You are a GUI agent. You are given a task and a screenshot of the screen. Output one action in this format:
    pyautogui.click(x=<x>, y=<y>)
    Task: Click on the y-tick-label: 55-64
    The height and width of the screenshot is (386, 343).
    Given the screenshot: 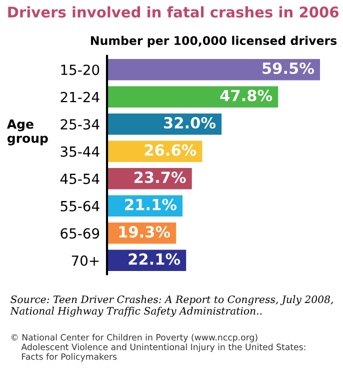 What is the action you would take?
    pyautogui.click(x=80, y=206)
    